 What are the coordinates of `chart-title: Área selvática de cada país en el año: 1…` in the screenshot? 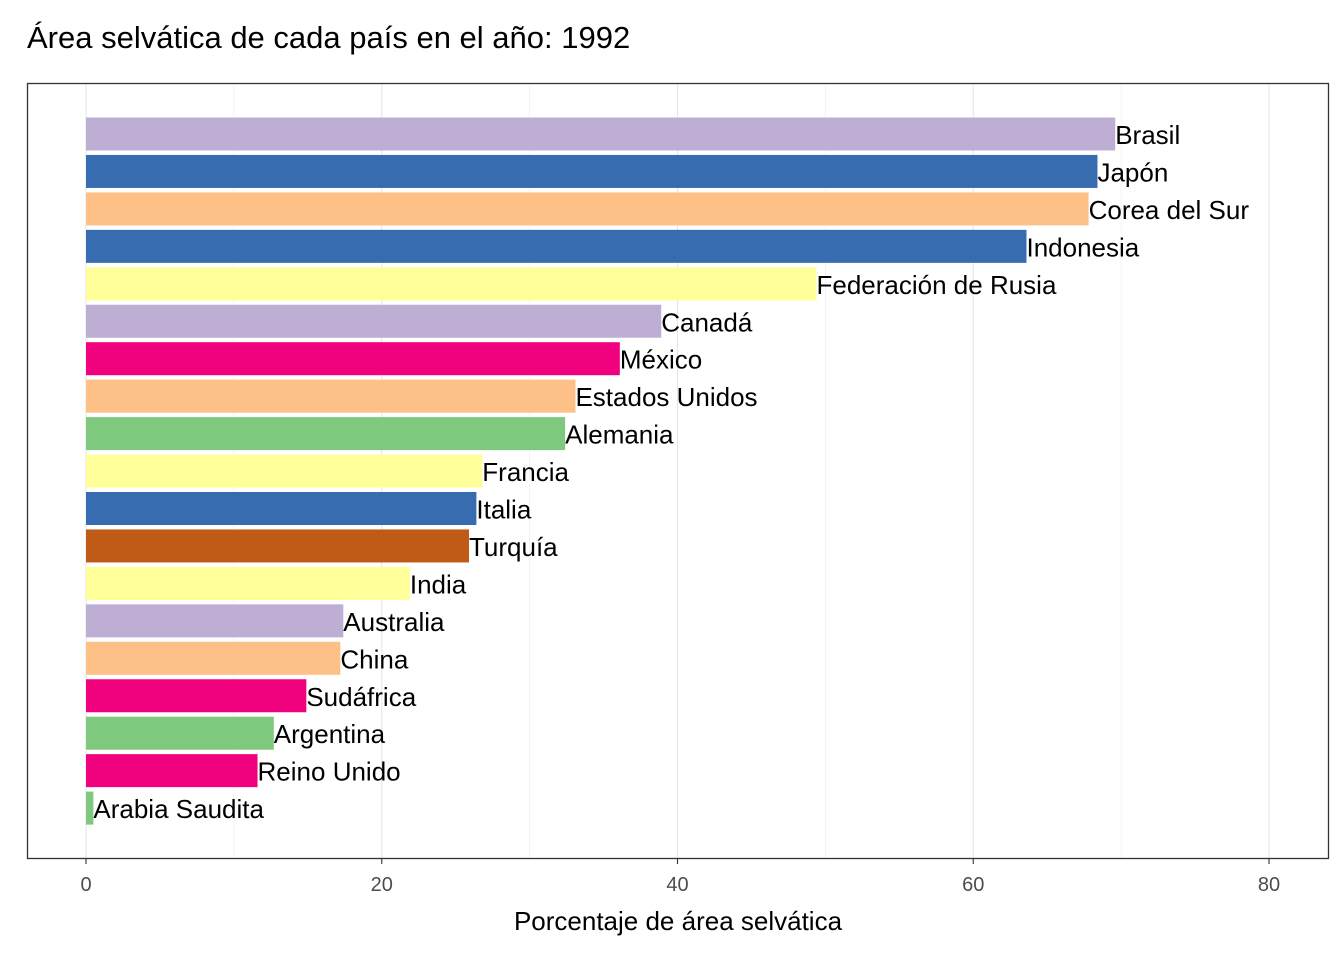 It's located at (328, 37).